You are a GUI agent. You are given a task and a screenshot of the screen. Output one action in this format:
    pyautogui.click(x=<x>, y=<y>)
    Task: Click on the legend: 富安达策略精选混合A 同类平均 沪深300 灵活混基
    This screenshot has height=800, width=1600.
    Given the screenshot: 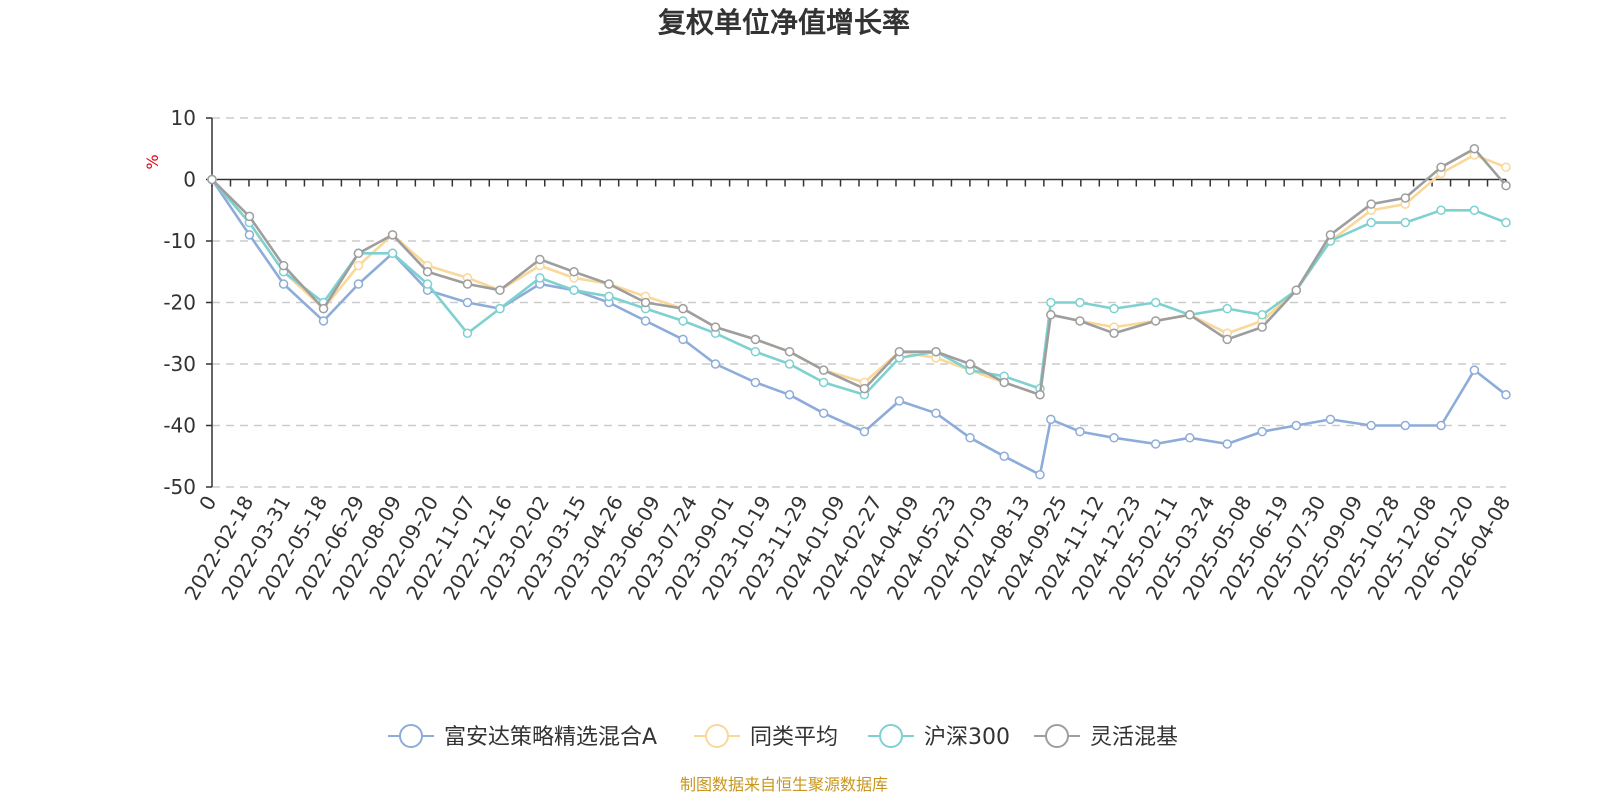 What is the action you would take?
    pyautogui.click(x=783, y=737)
    